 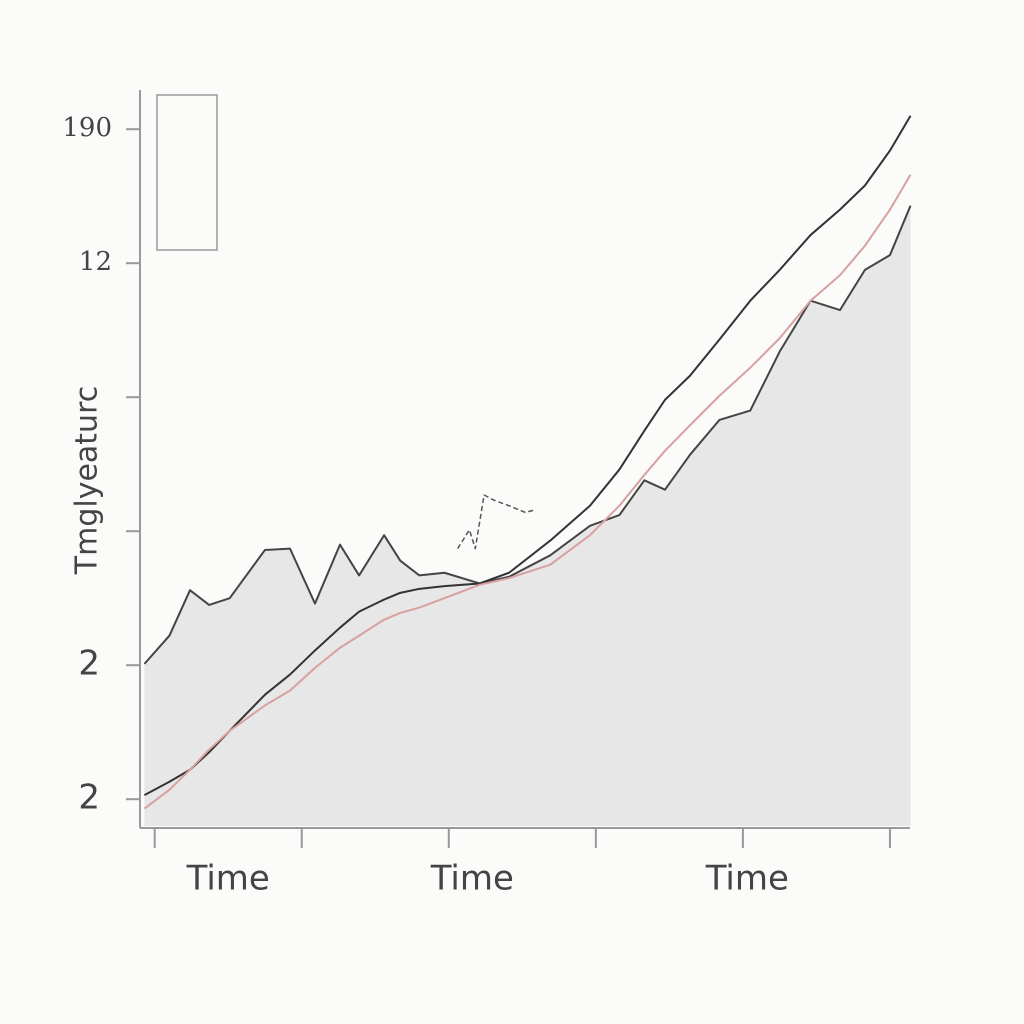 What do you see at coordinates (496, 522) in the screenshot?
I see `series-line` at bounding box center [496, 522].